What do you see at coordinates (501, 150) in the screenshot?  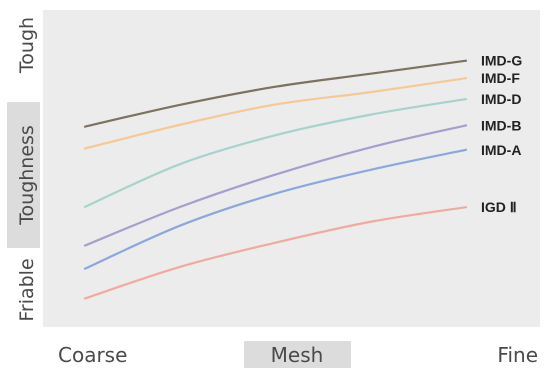 I see `series-label-imd-a: IMD-A` at bounding box center [501, 150].